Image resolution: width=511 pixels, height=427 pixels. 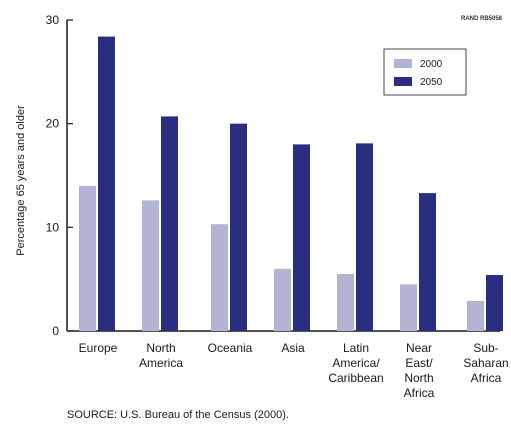 I want to click on figure-tag: RAND RB5058, so click(x=482, y=19).